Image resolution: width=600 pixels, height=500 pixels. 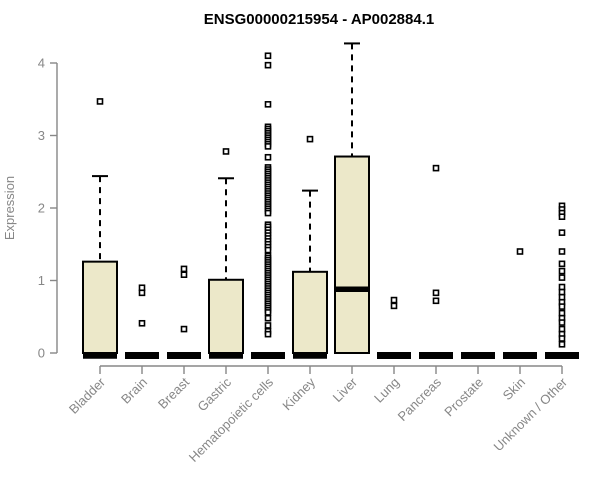 What do you see at coordinates (463, 397) in the screenshot?
I see `x-category-label-prostate: Prostate` at bounding box center [463, 397].